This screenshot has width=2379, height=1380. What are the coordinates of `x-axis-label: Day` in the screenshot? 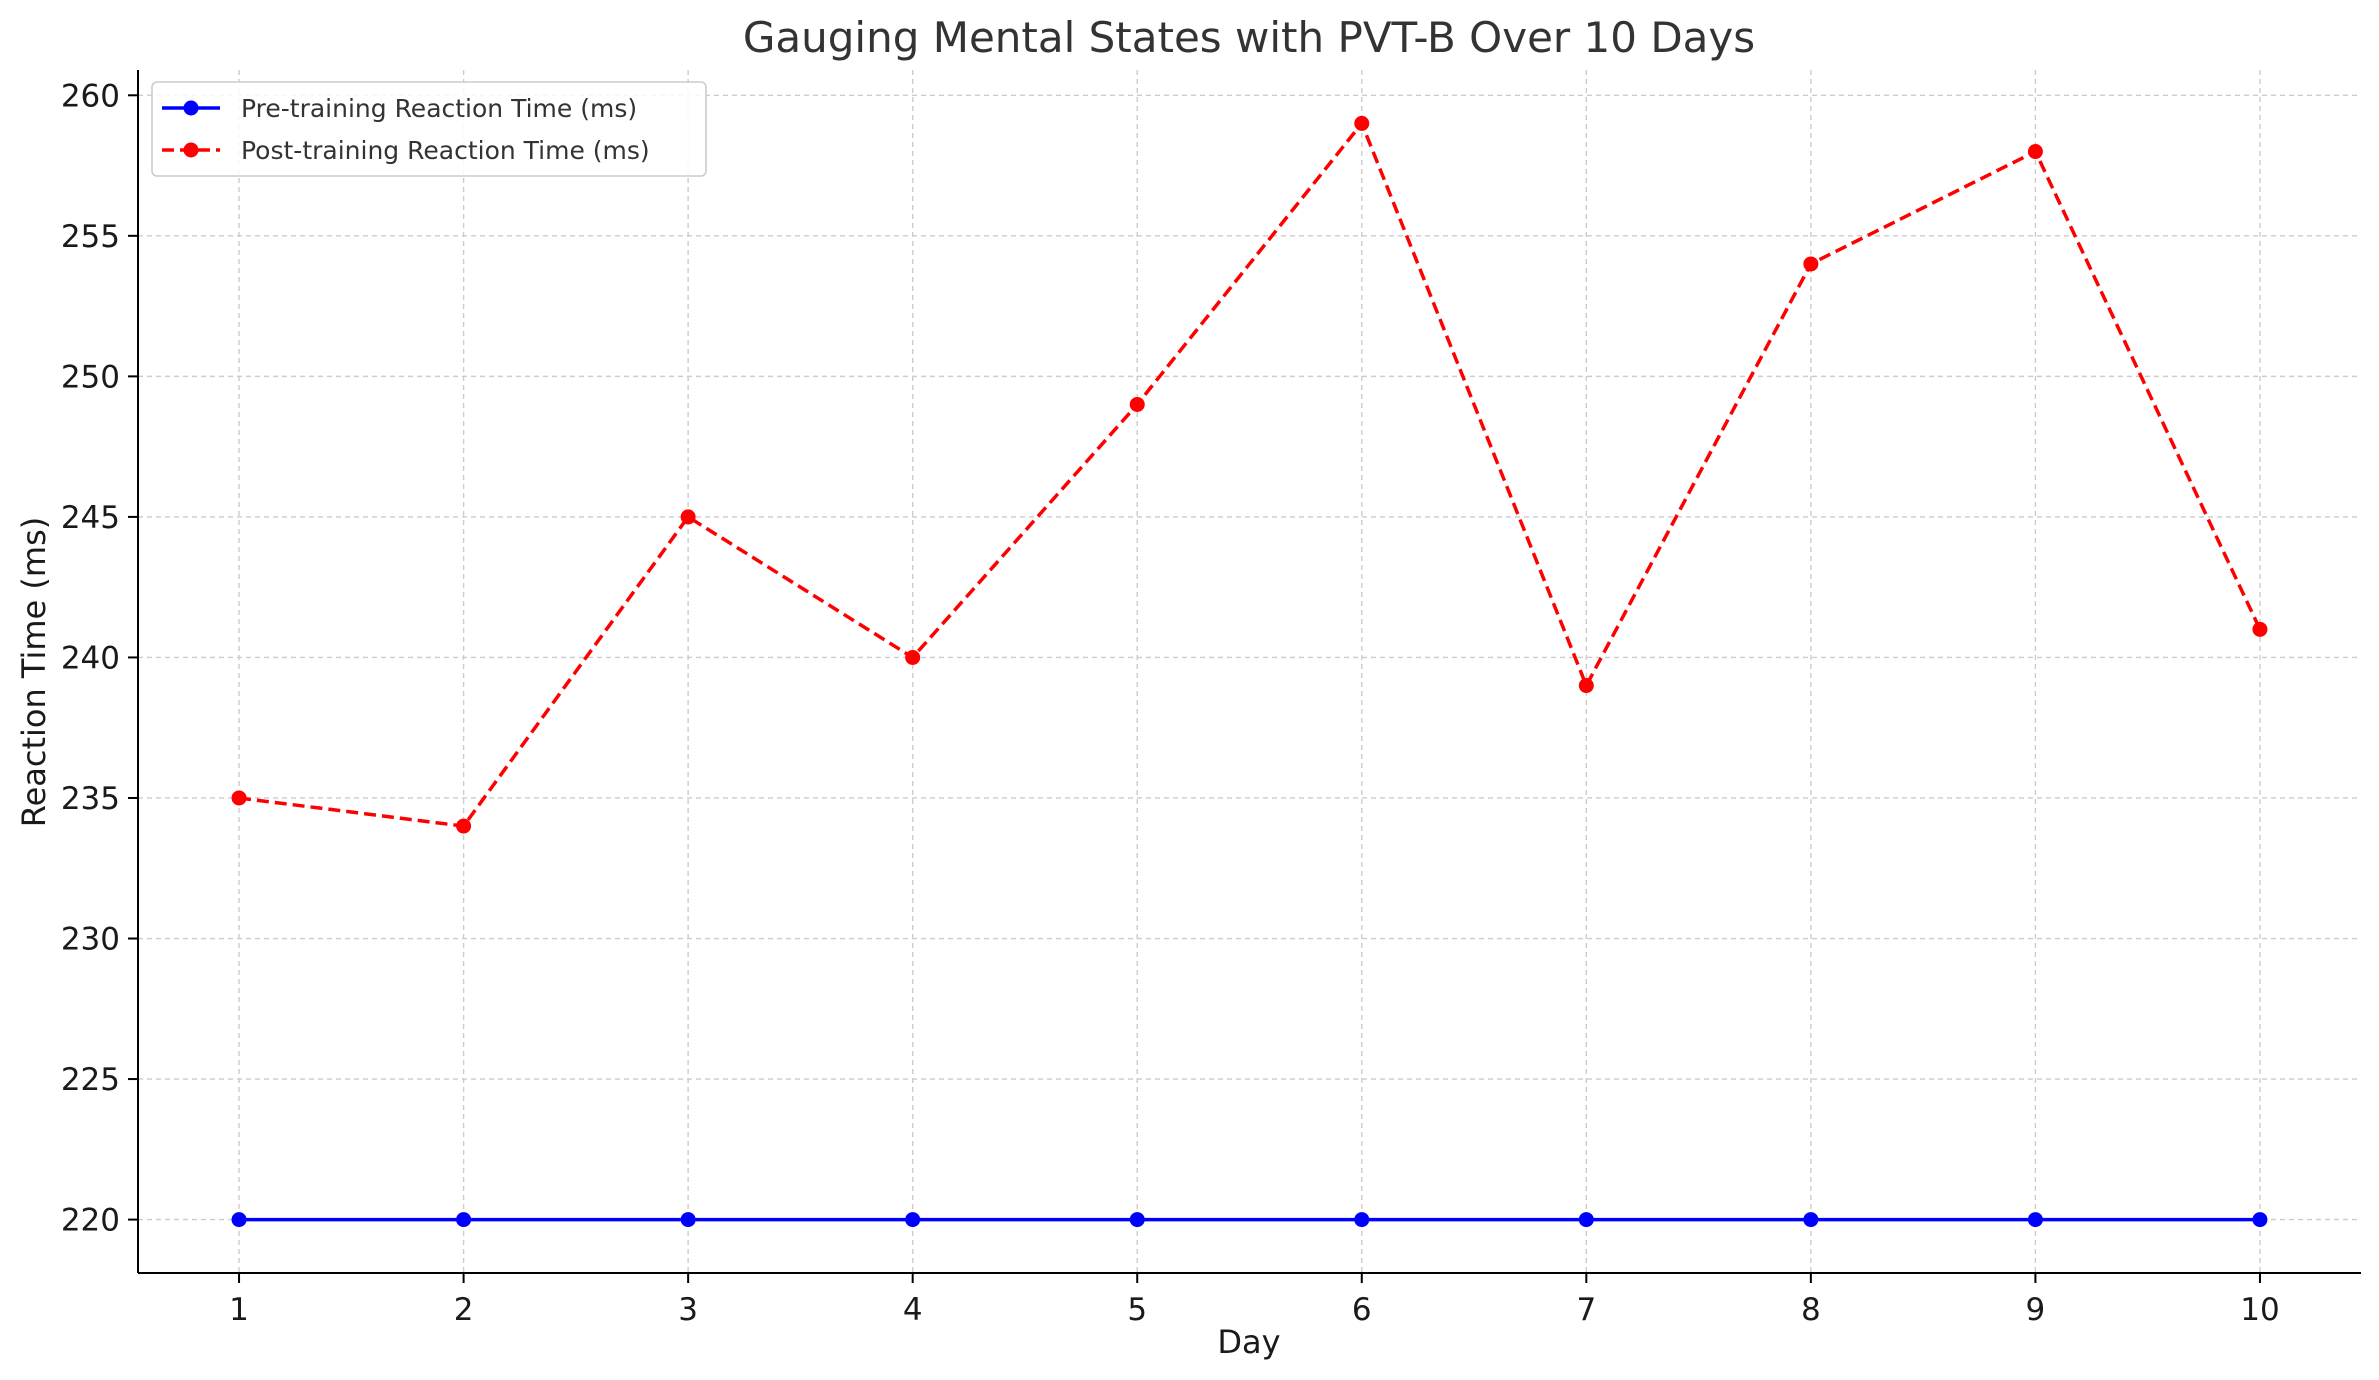 It's located at (1248, 1342).